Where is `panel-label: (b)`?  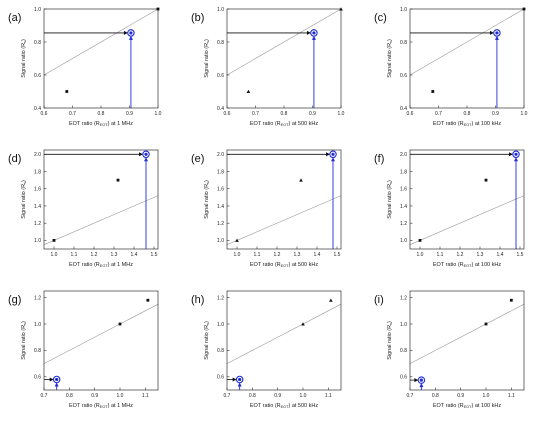 panel-label: (b) is located at coordinates (197, 18).